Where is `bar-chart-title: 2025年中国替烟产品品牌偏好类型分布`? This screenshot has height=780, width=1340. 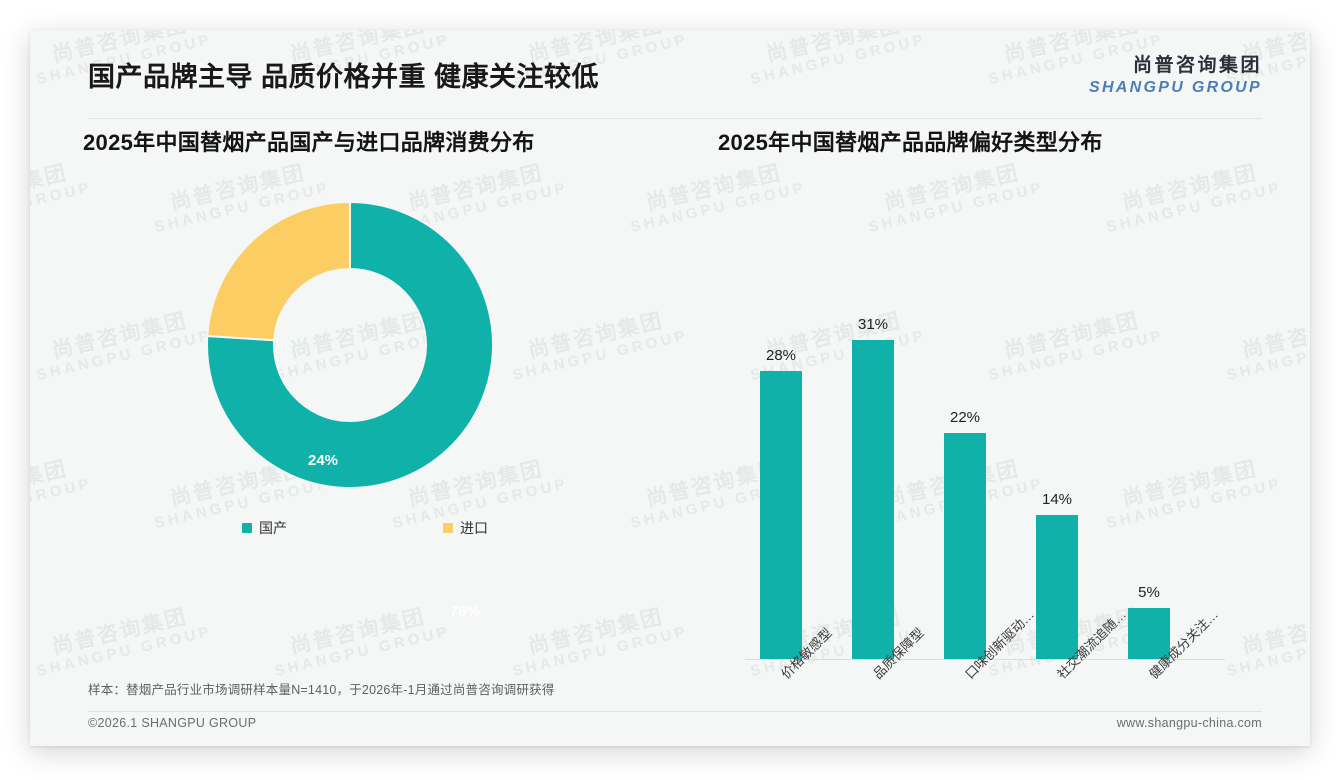
bar-chart-title: 2025年中国替烟产品品牌偏好类型分布 is located at coordinates (910, 142).